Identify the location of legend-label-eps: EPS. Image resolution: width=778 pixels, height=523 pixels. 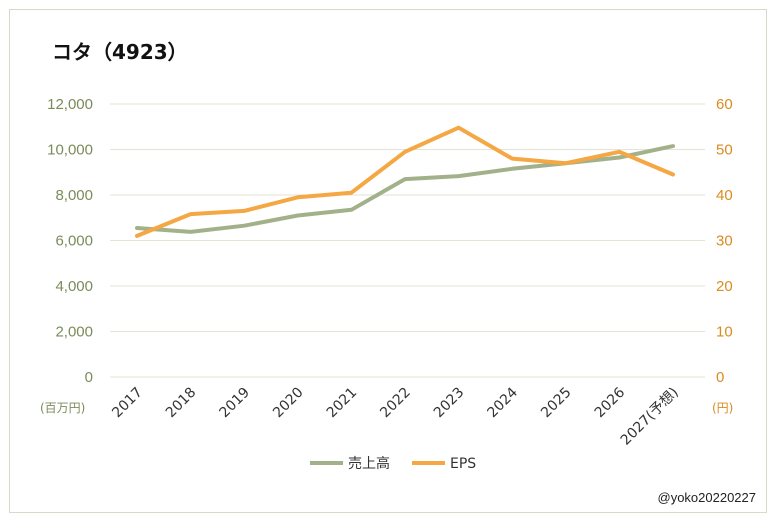
(463, 464).